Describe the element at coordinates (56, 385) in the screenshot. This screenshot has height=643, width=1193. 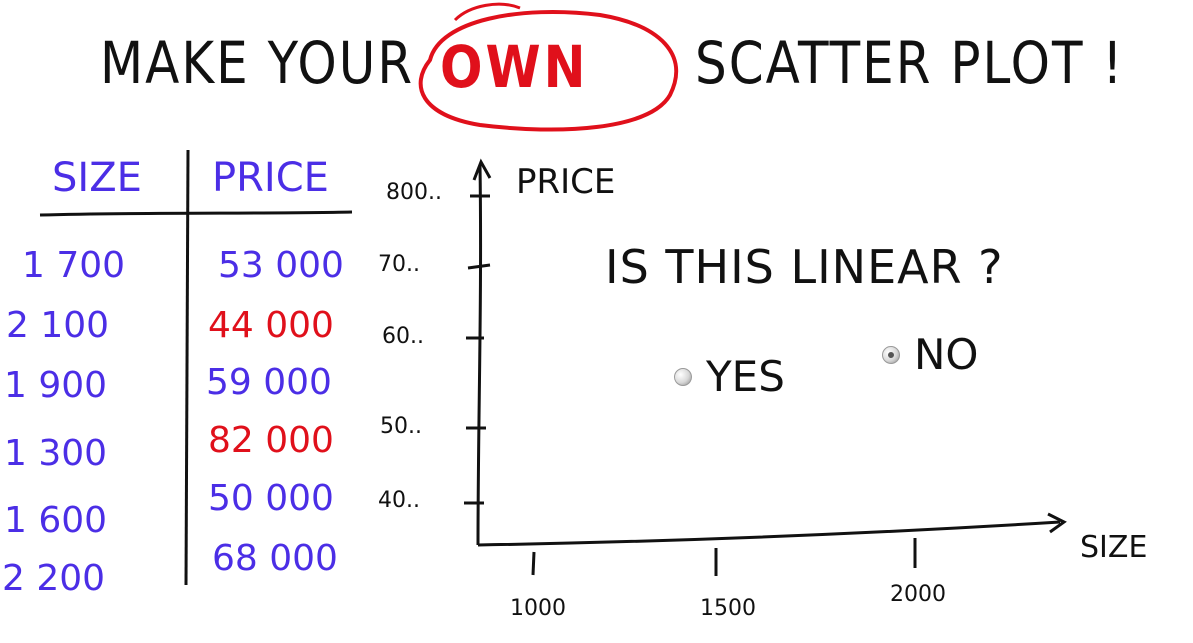
I see `table-cell-size: 1 900` at that location.